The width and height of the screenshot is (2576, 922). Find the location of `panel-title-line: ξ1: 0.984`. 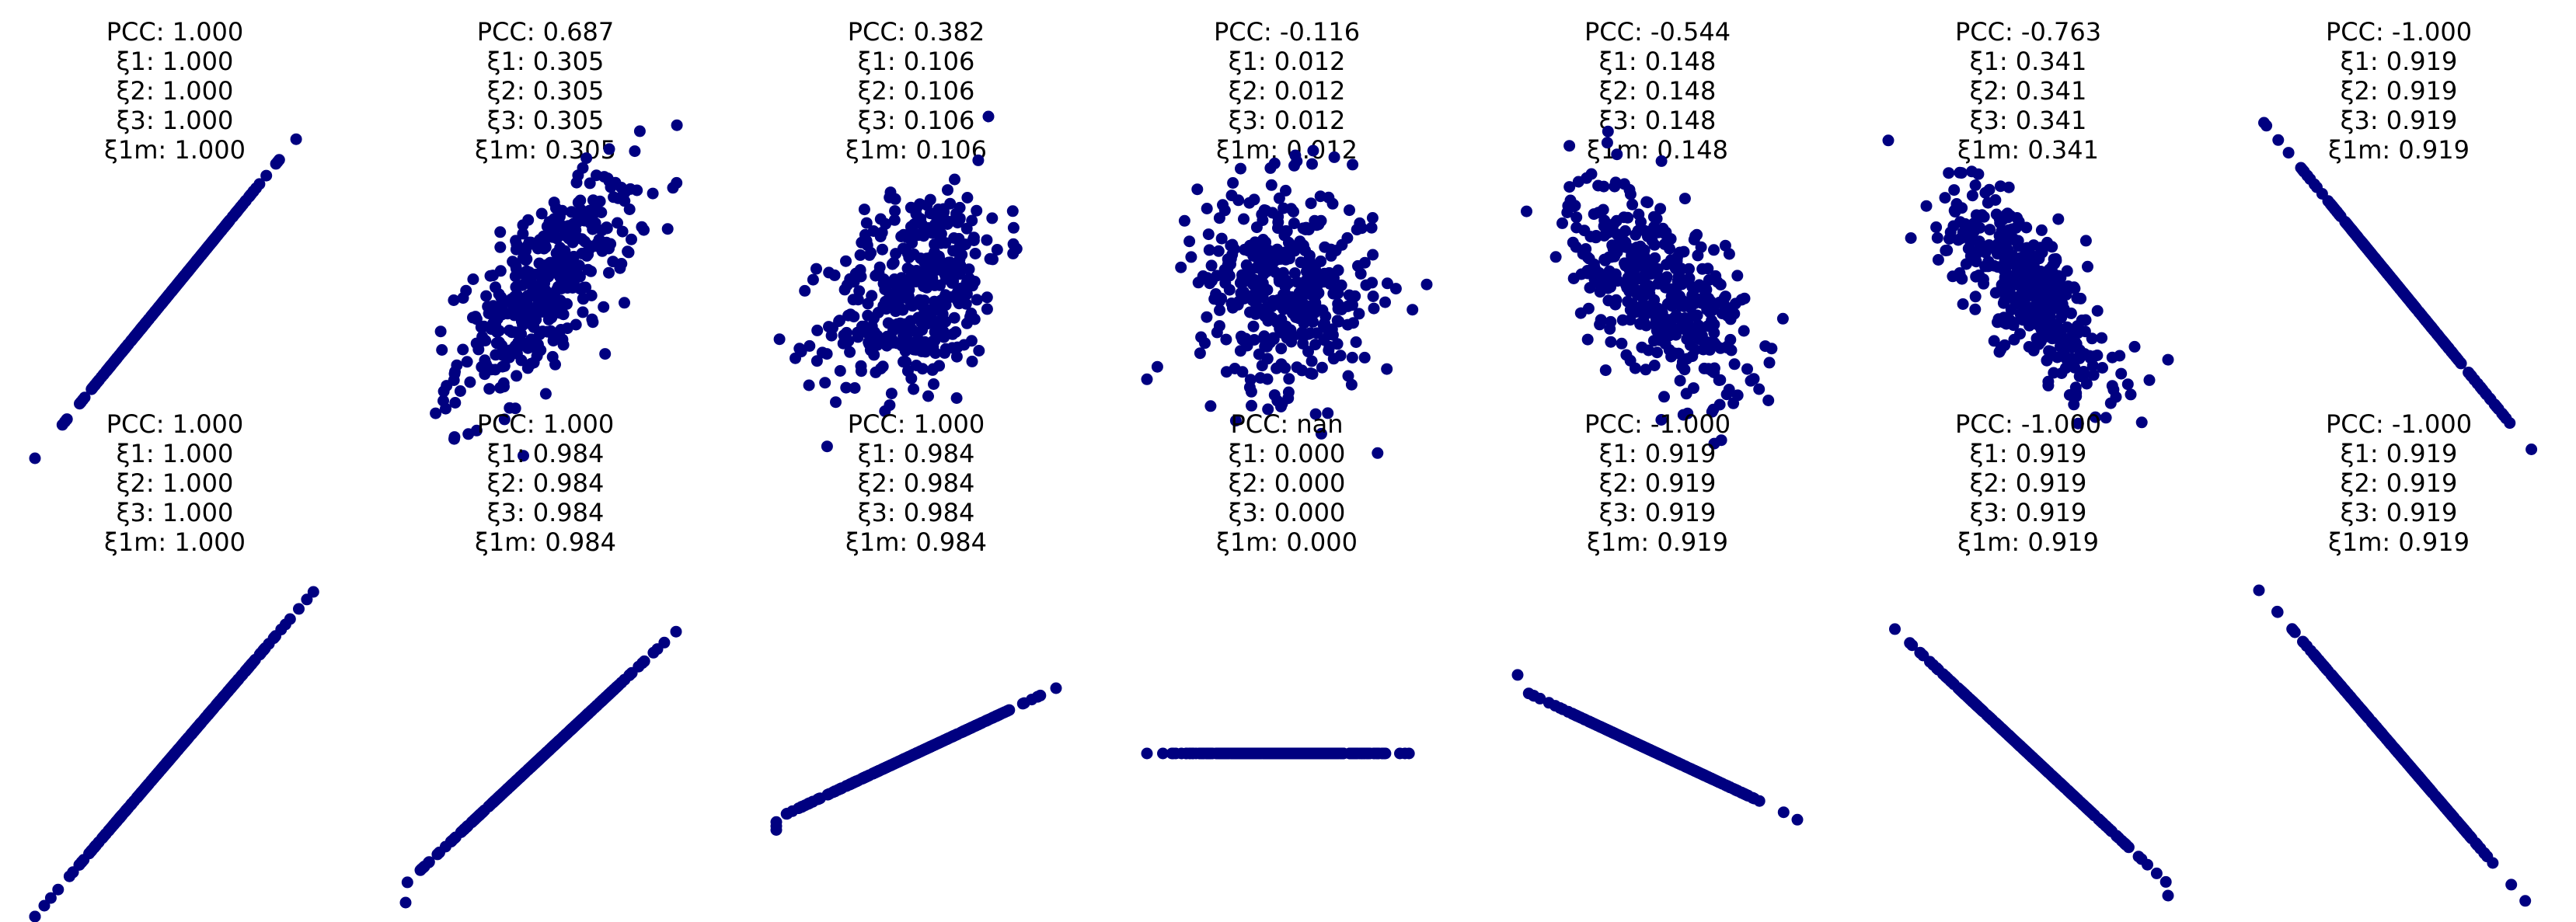

panel-title-line: ξ1: 0.984 is located at coordinates (916, 453).